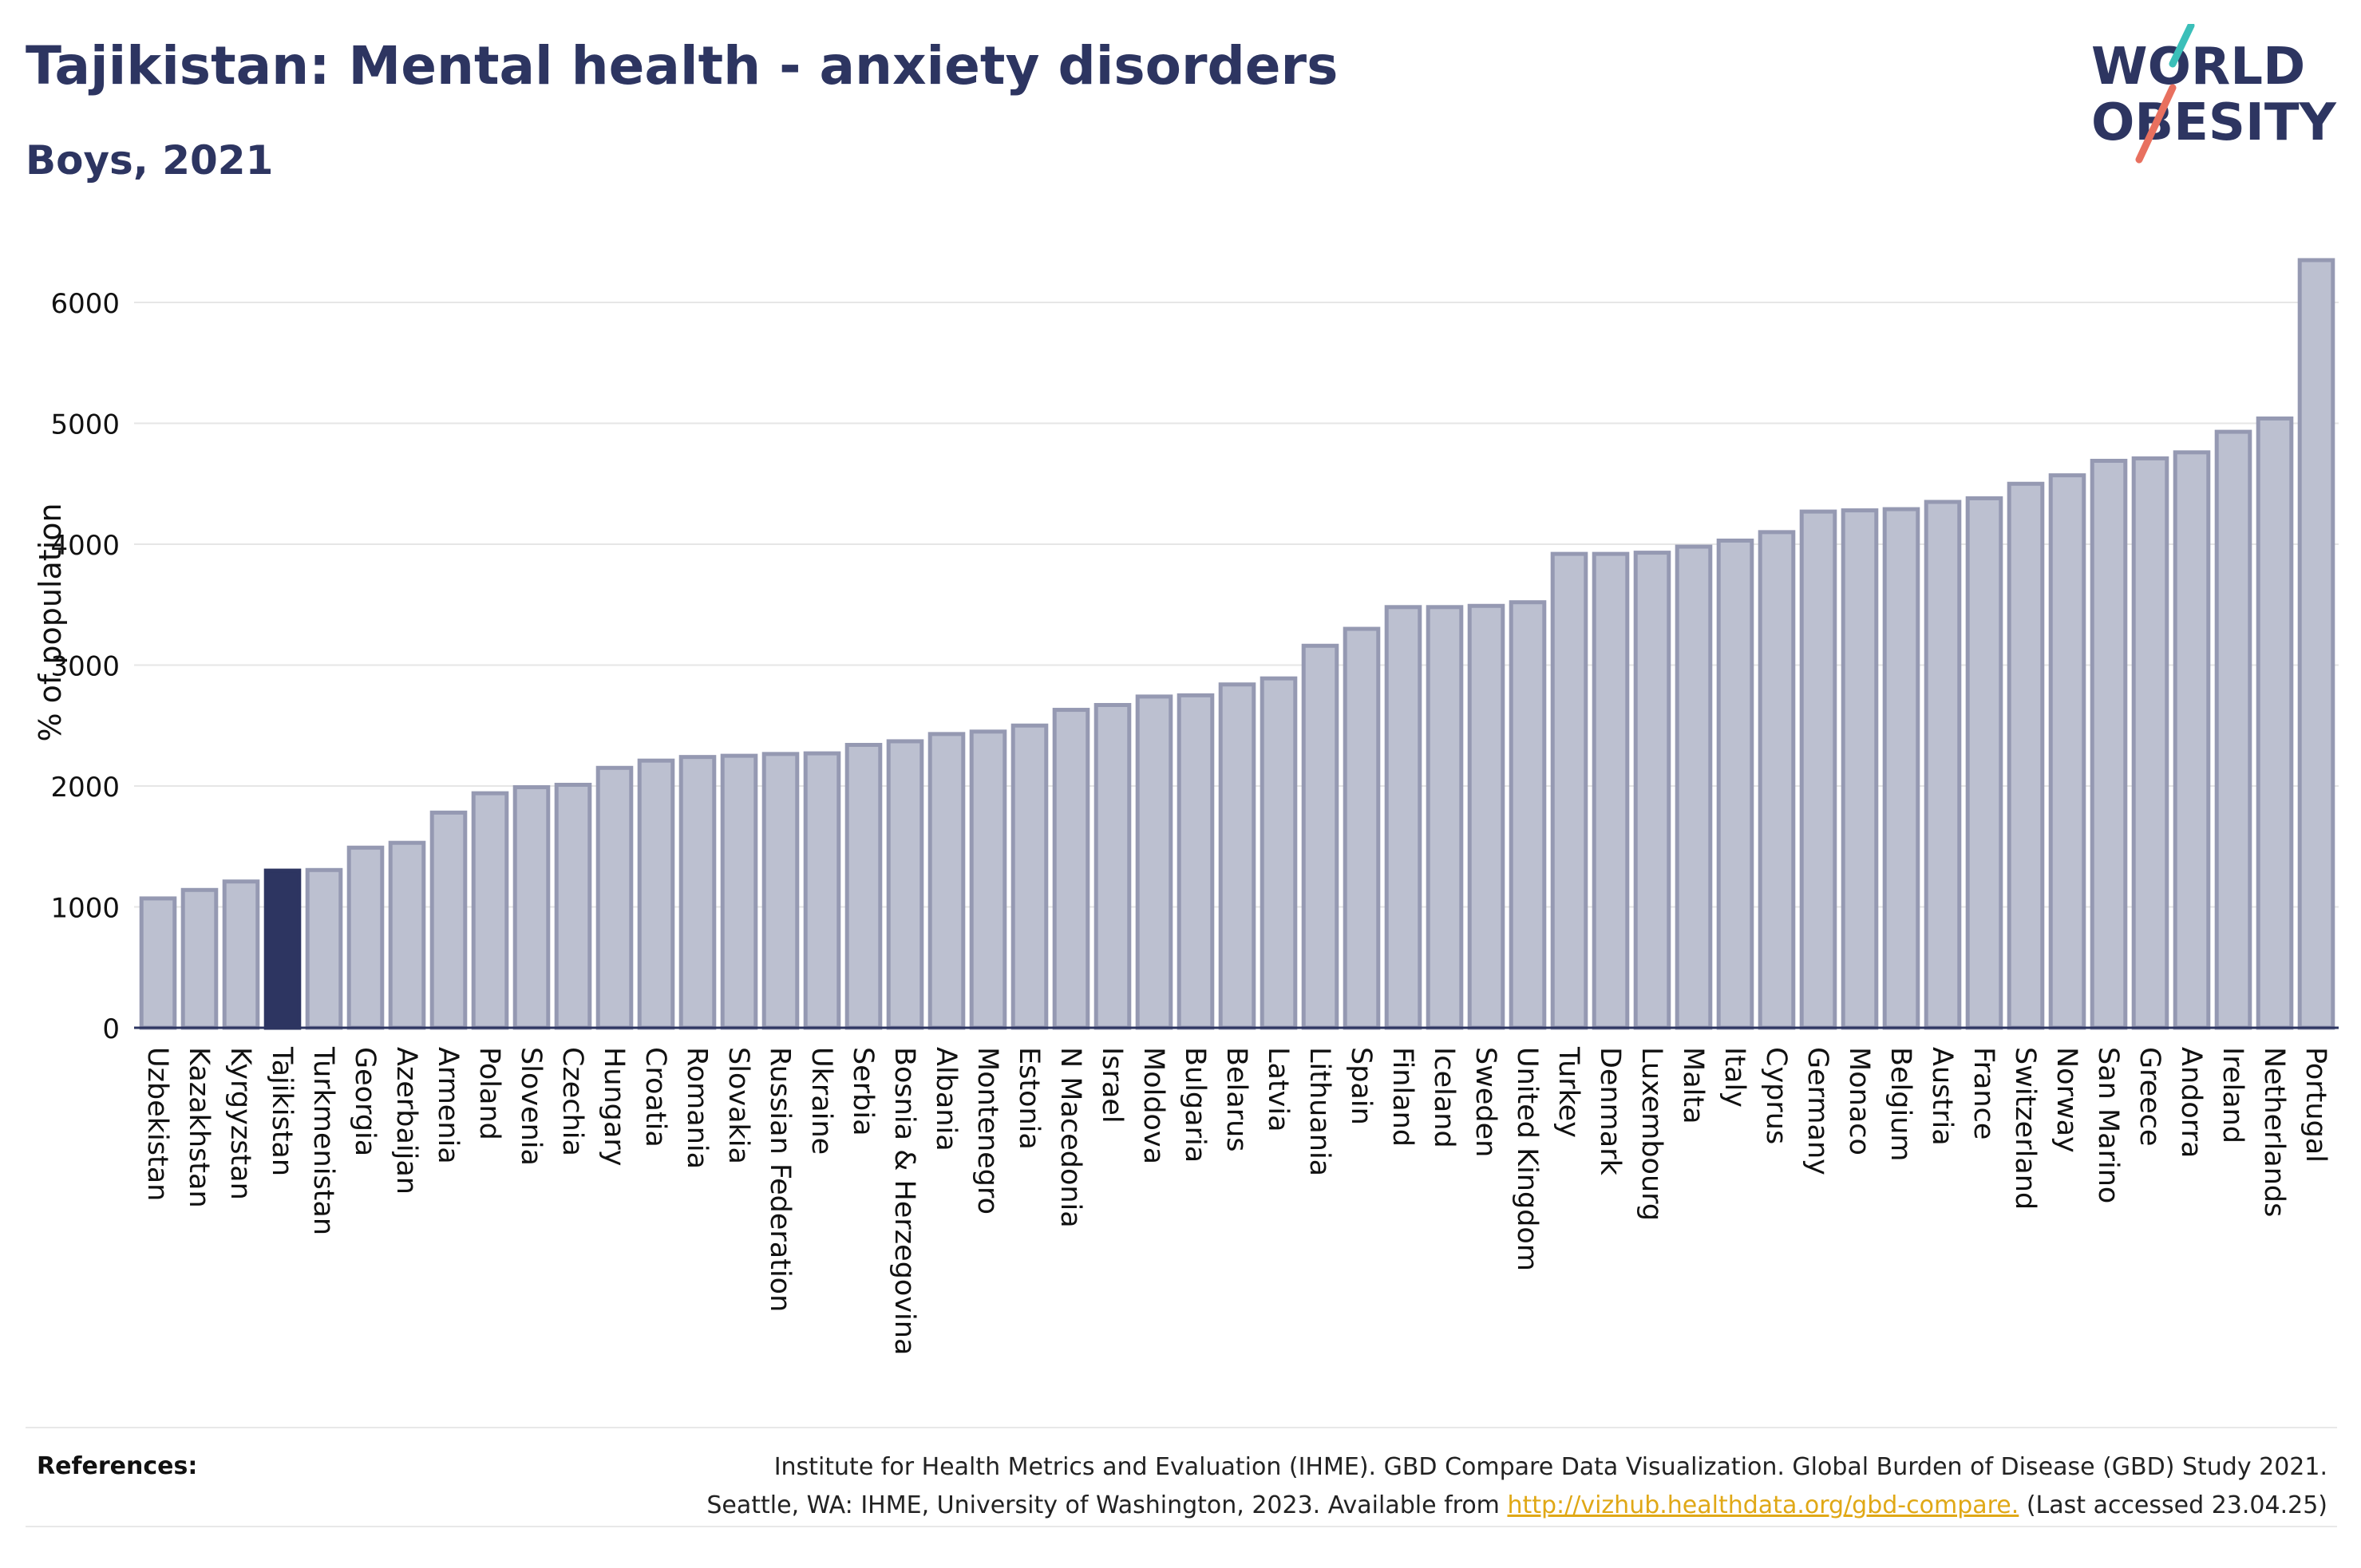 This screenshot has height=1568, width=2361. What do you see at coordinates (2150, 743) in the screenshot?
I see `bar-greece` at bounding box center [2150, 743].